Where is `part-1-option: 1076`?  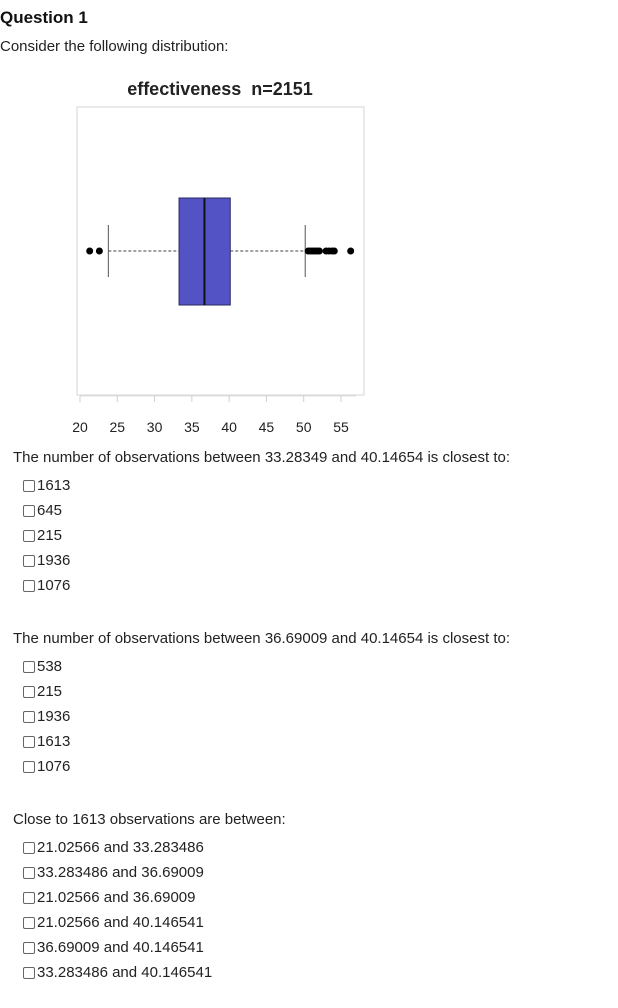 part-1-option: 1076 is located at coordinates (313, 585).